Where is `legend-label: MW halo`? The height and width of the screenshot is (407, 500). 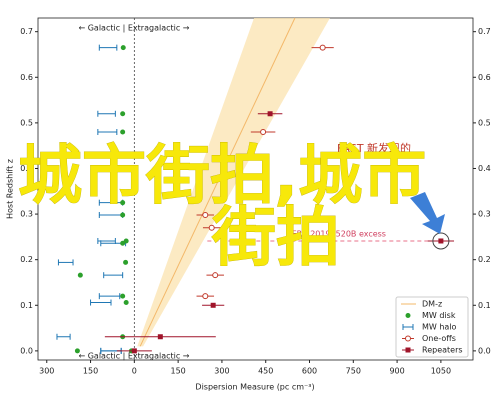
legend-label: MW halo is located at coordinates (439, 327).